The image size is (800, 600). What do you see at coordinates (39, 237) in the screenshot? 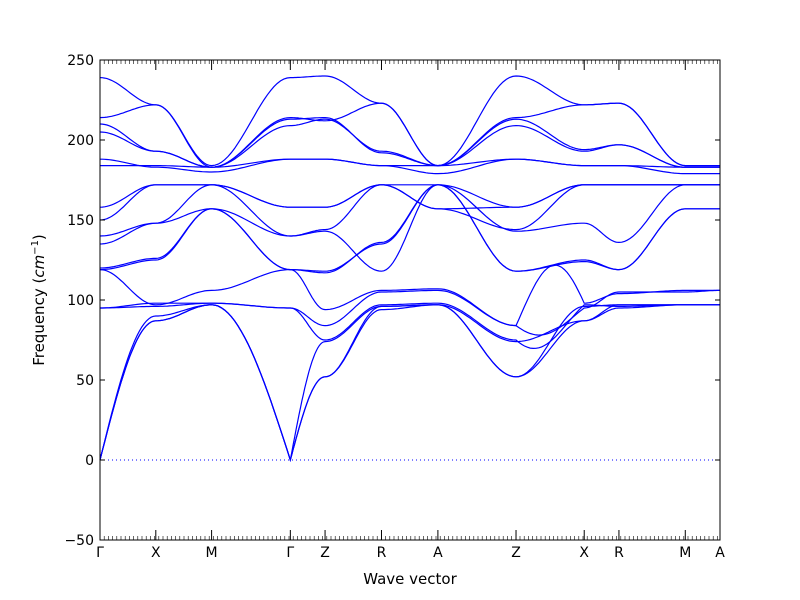
I see `y-axis-label-close: )` at bounding box center [39, 237].